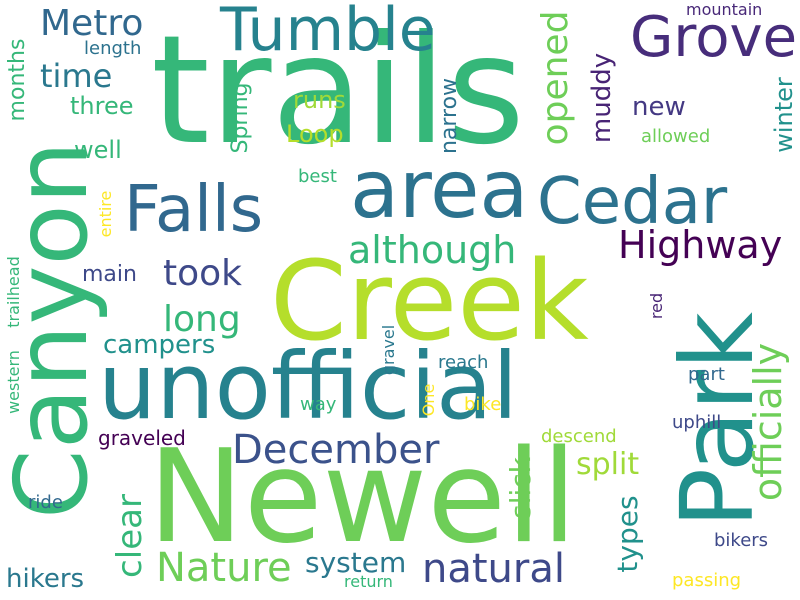 Image resolution: width=800 pixels, height=600 pixels. I want to click on word-types: types, so click(627, 534).